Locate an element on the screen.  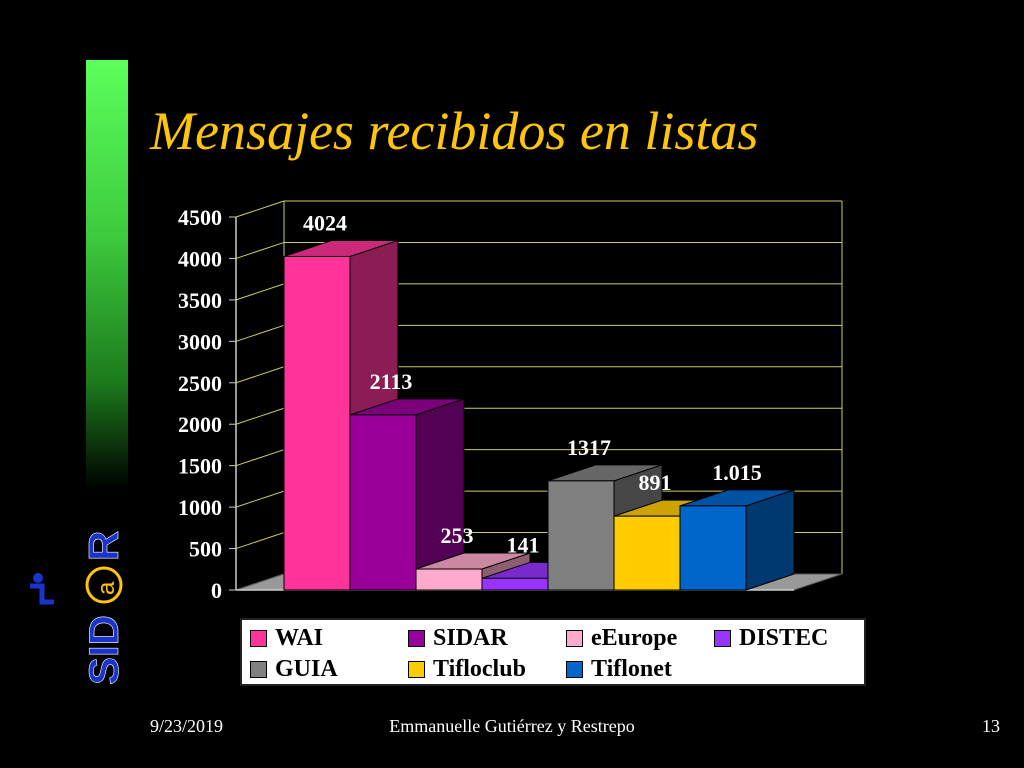
data-label-distec: 141 is located at coordinates (523, 544).